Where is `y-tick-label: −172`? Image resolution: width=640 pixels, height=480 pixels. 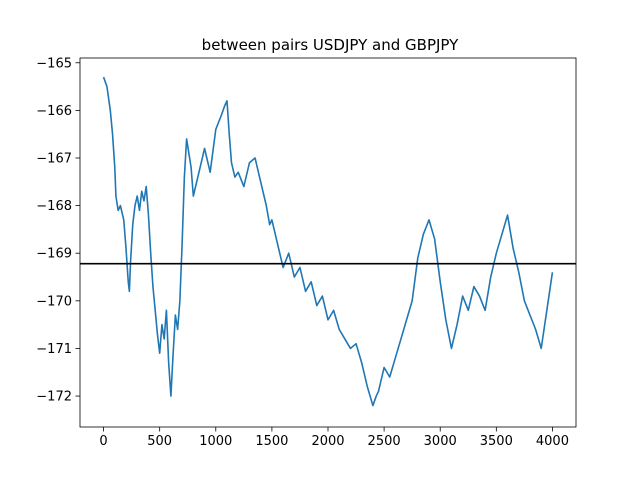 y-tick-label: −172 is located at coordinates (54, 397).